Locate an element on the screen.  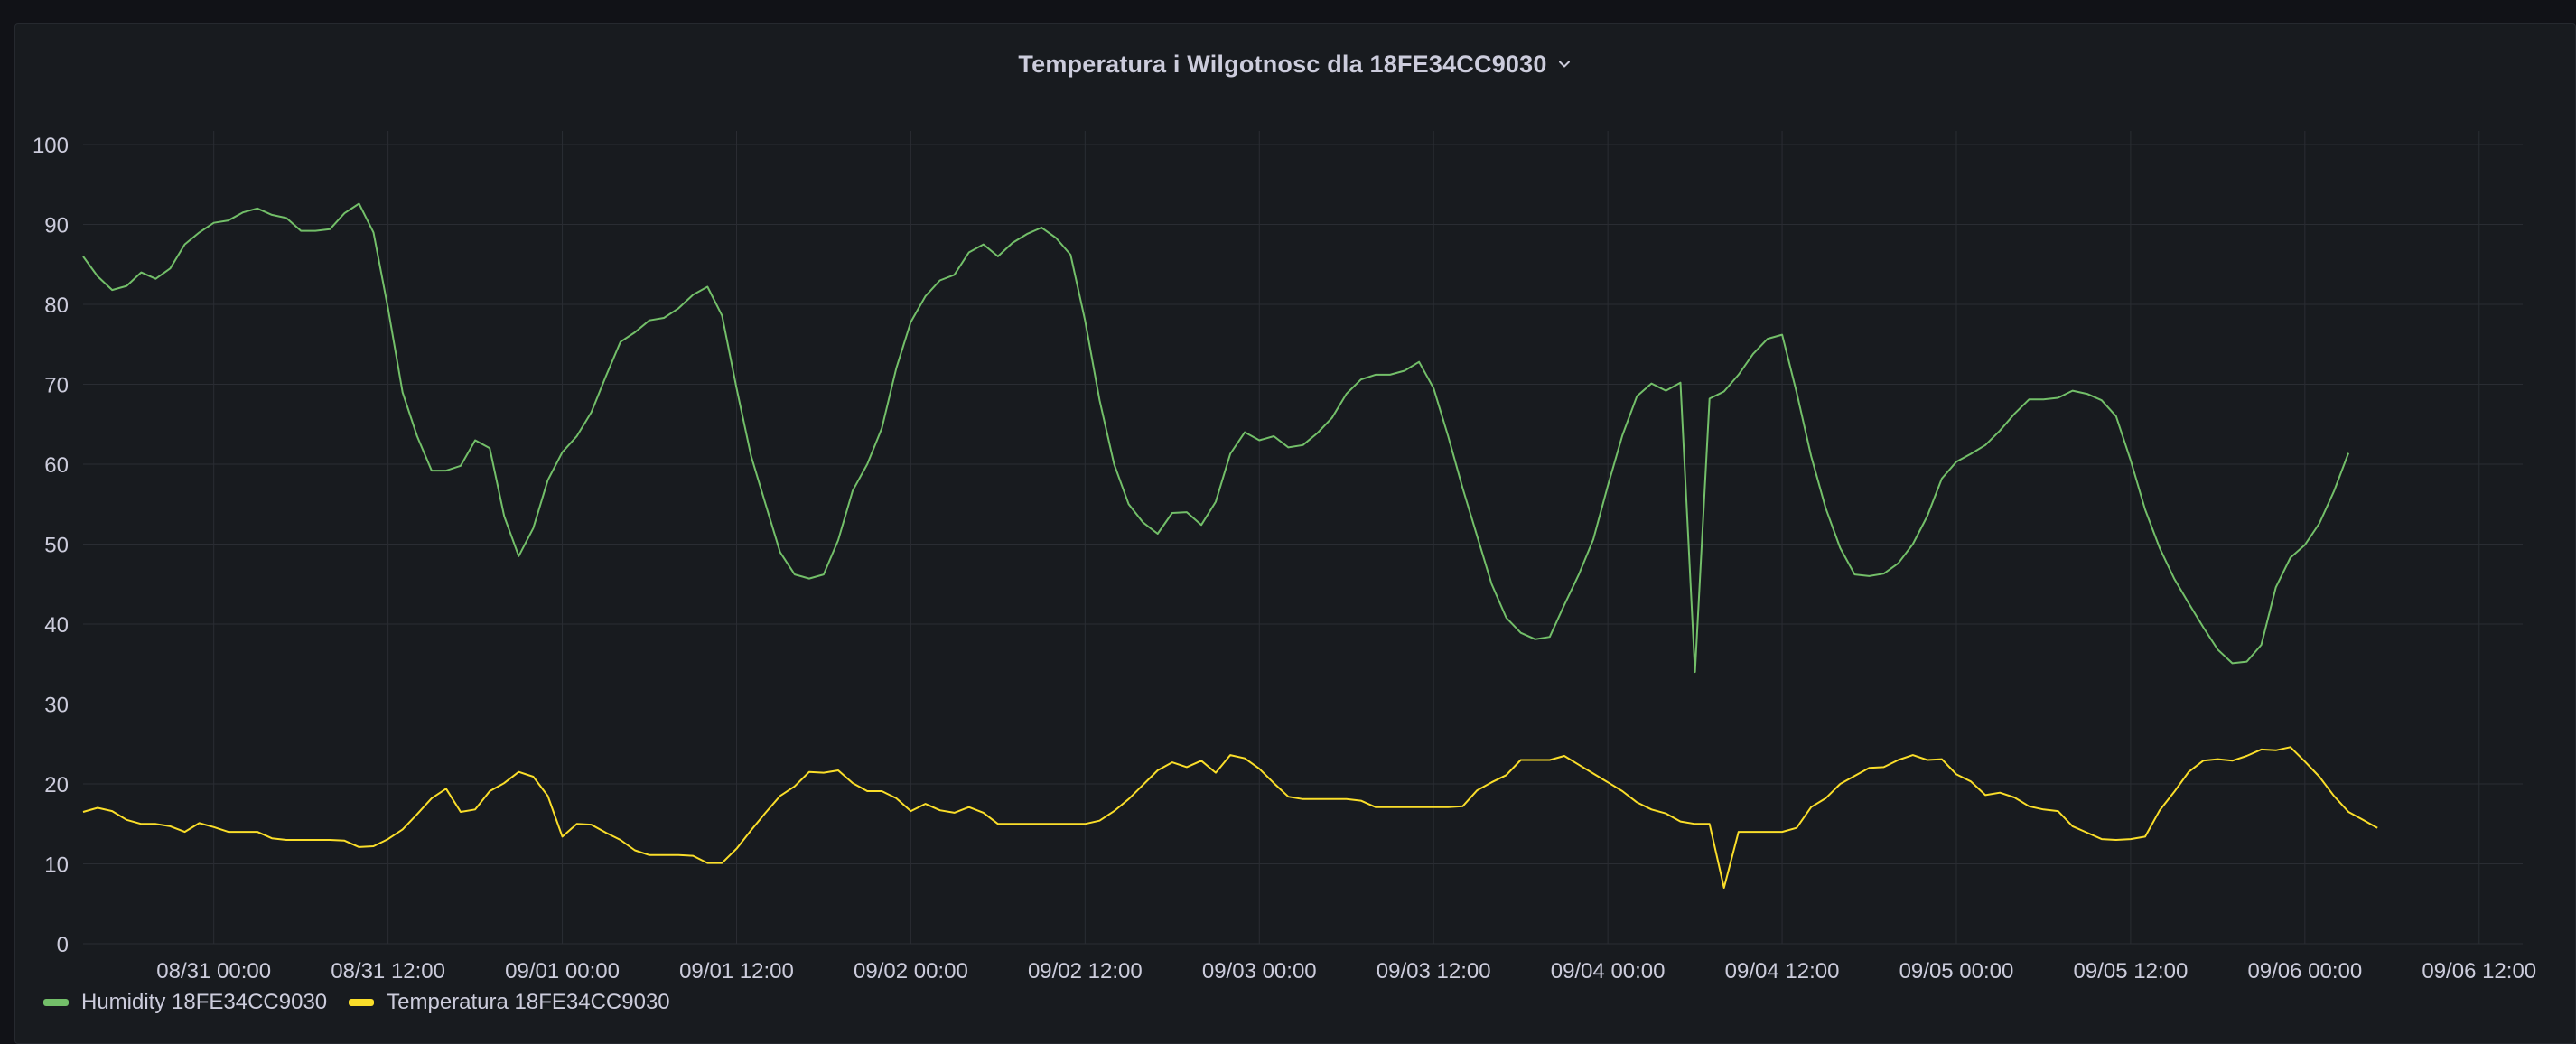
legend-swatch-temperature is located at coordinates (362, 1002).